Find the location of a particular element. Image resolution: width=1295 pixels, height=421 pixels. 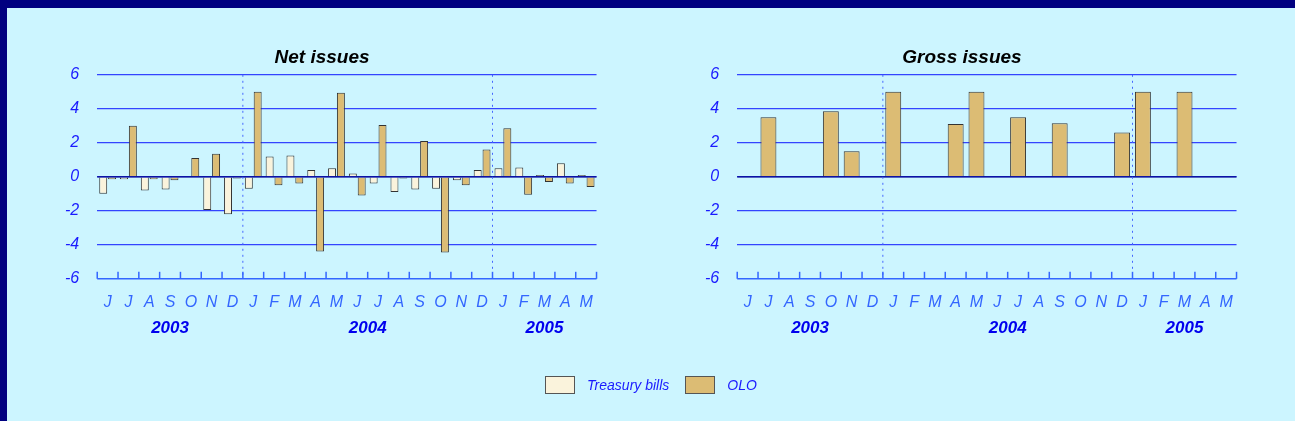

legend-label: OLO is located at coordinates (742, 385).